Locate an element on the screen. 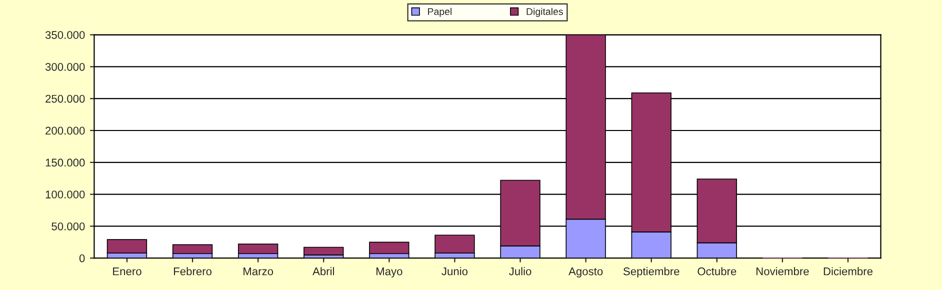 The height and width of the screenshot is (290, 942). x-tick-label: Julio is located at coordinates (520, 271).